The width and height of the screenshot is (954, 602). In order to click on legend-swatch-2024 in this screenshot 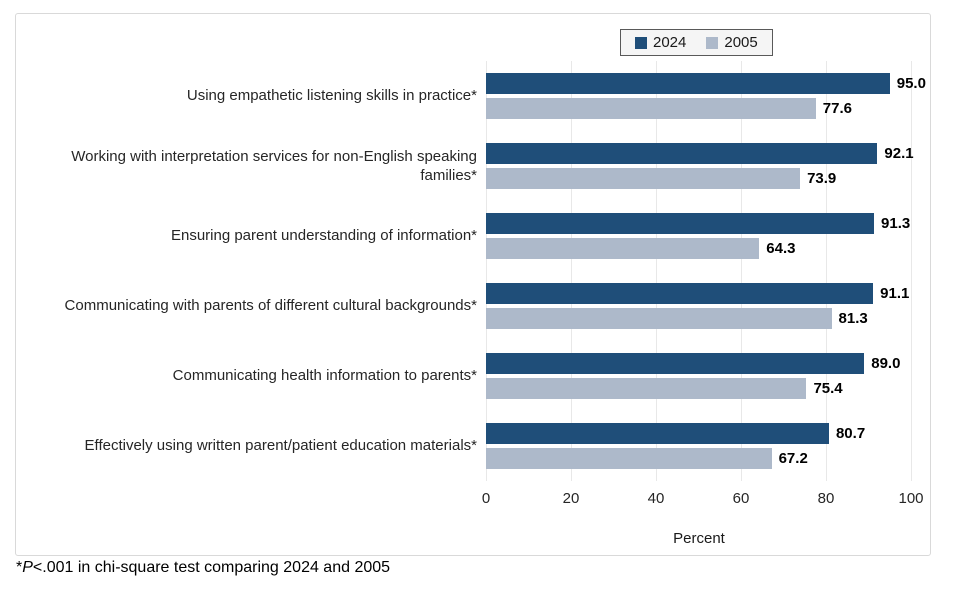, I will do `click(641, 42)`.